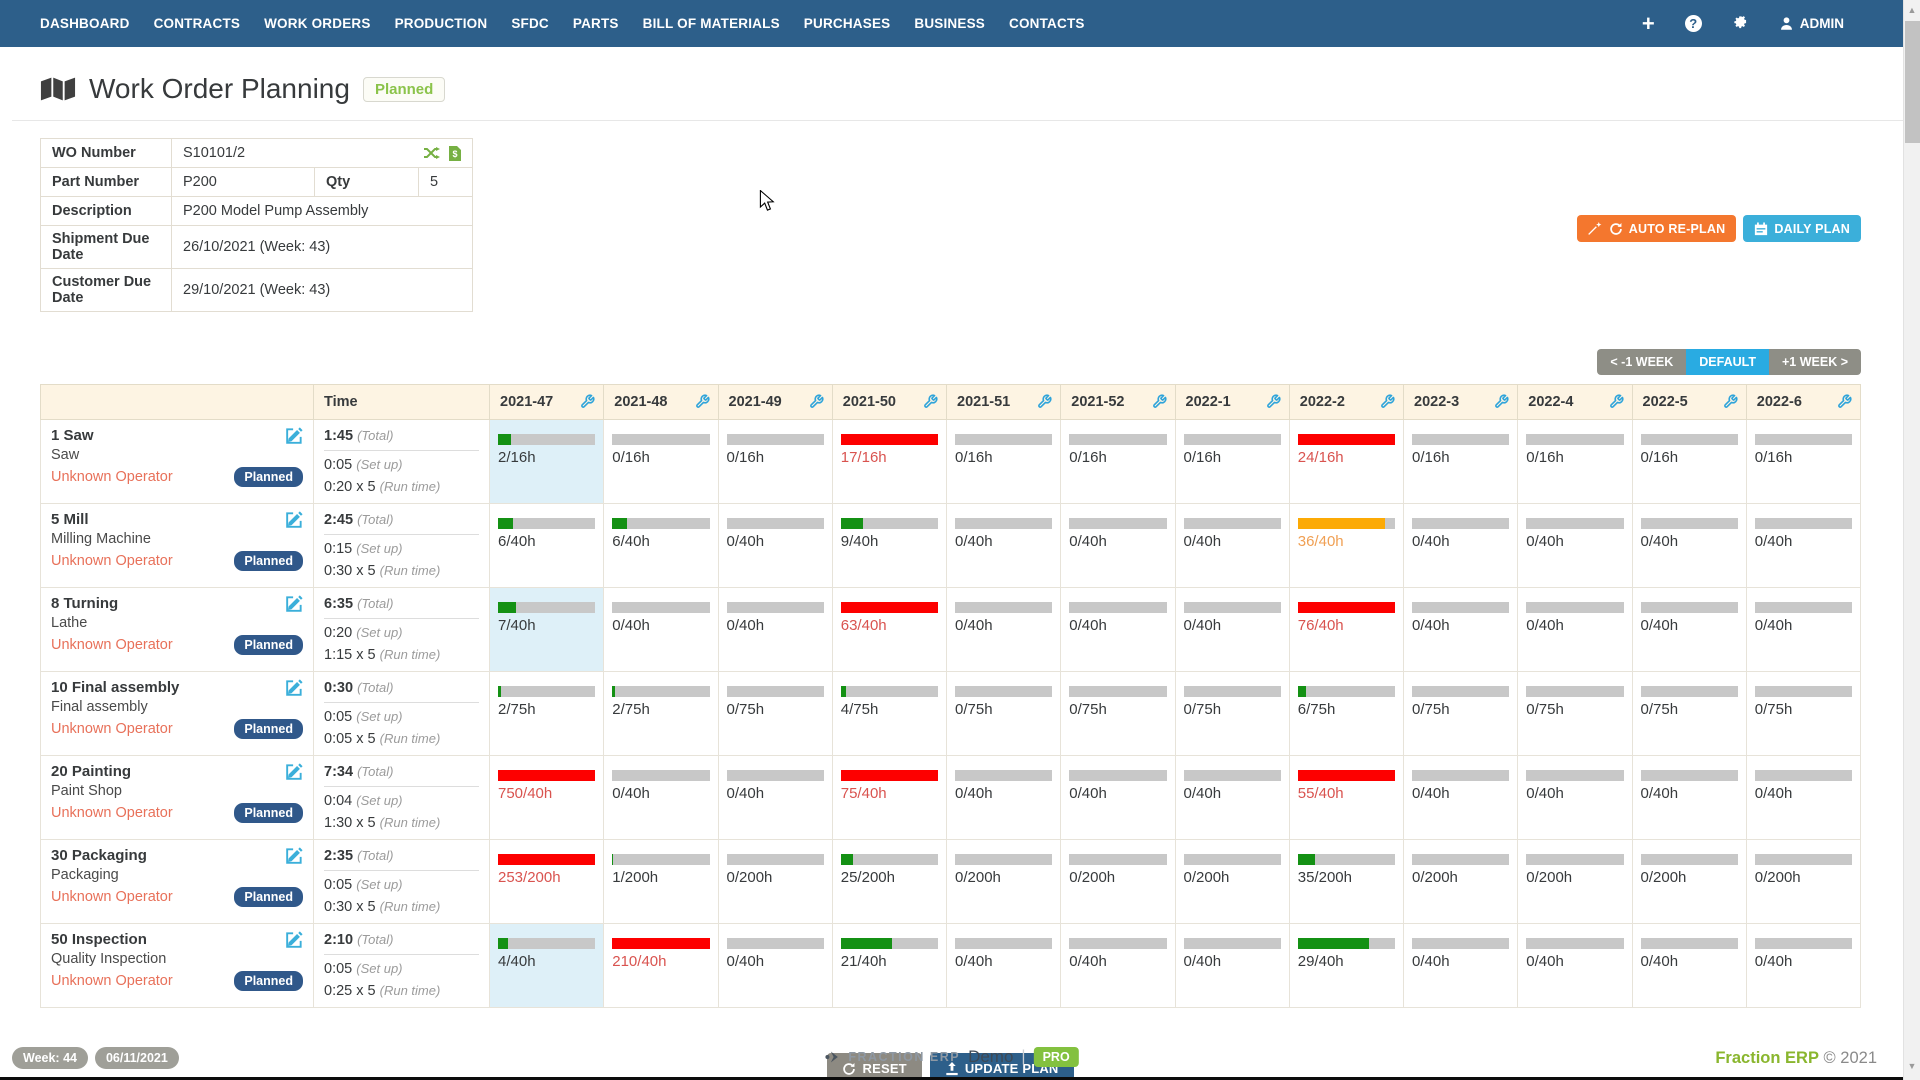  Describe the element at coordinates (1740, 23) in the screenshot. I see `gear-icon` at that location.